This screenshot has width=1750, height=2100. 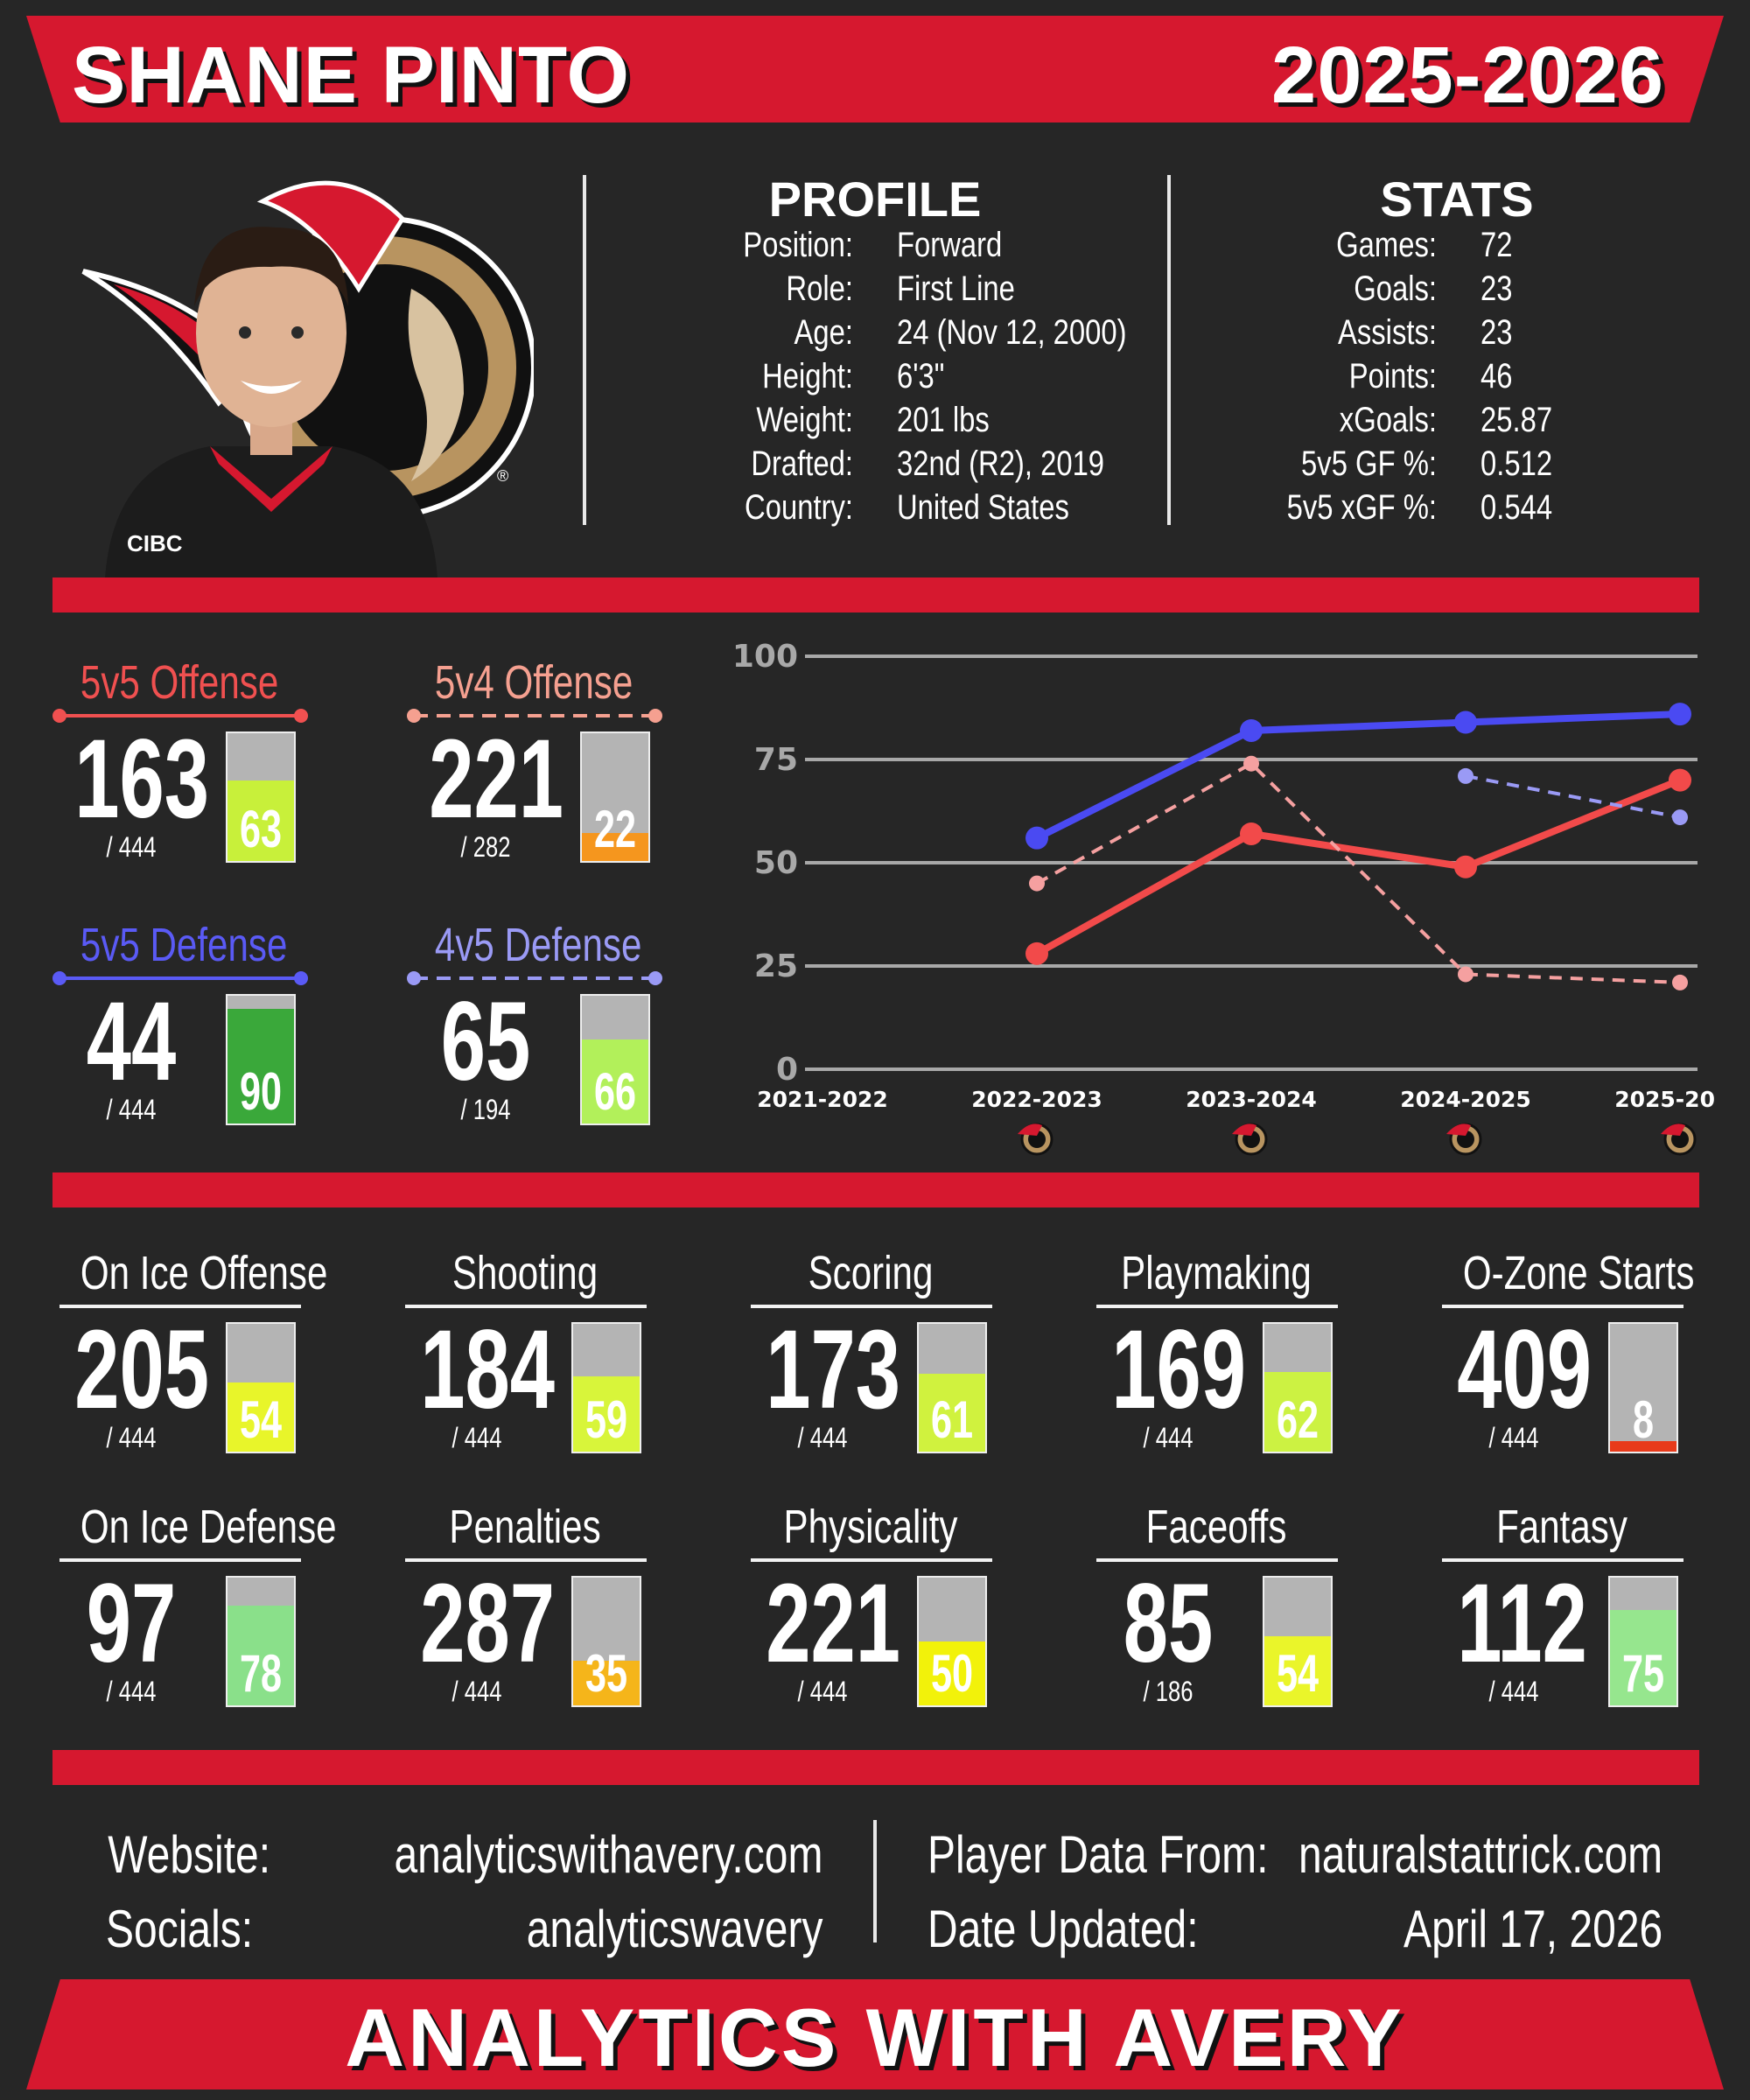 What do you see at coordinates (606, 1673) in the screenshot?
I see `percentile-value: 35` at bounding box center [606, 1673].